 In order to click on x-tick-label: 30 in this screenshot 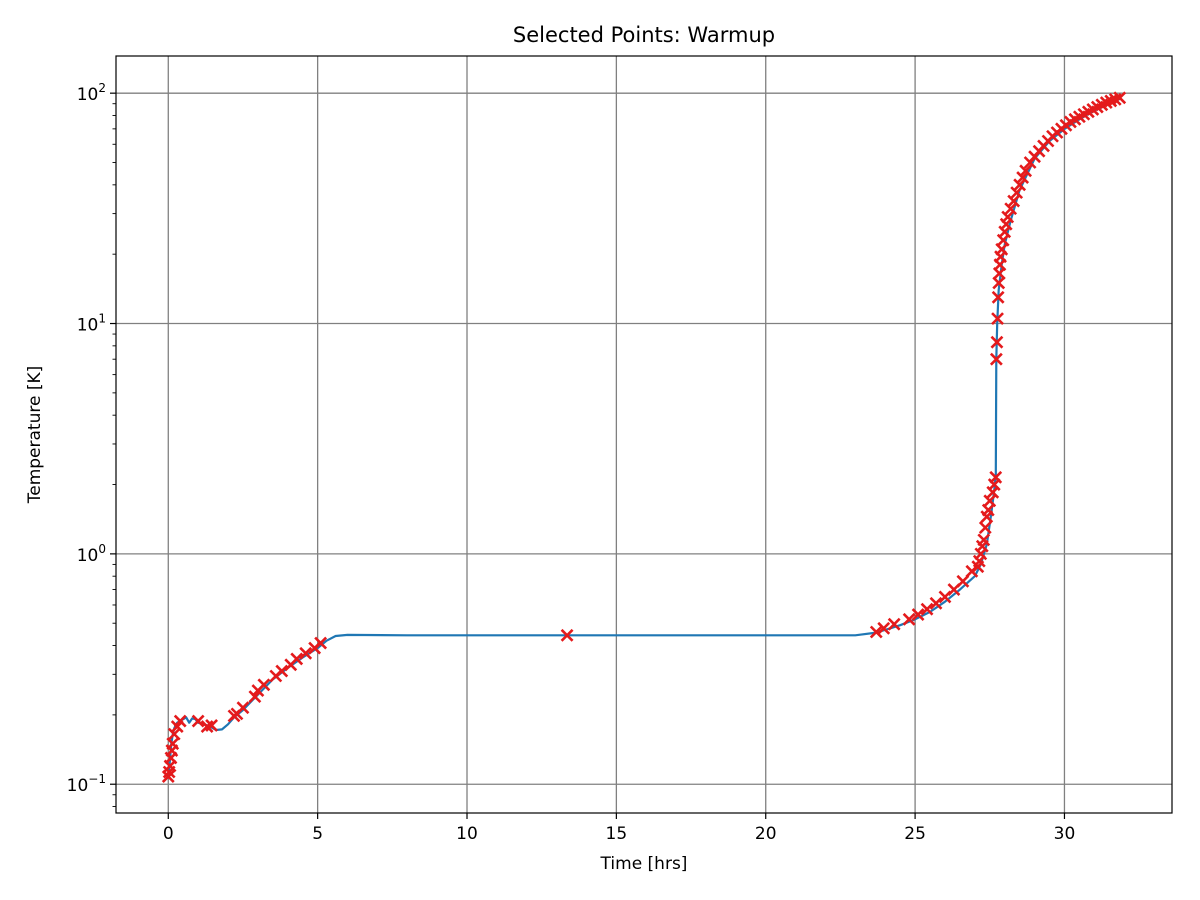, I will do `click(1065, 834)`.